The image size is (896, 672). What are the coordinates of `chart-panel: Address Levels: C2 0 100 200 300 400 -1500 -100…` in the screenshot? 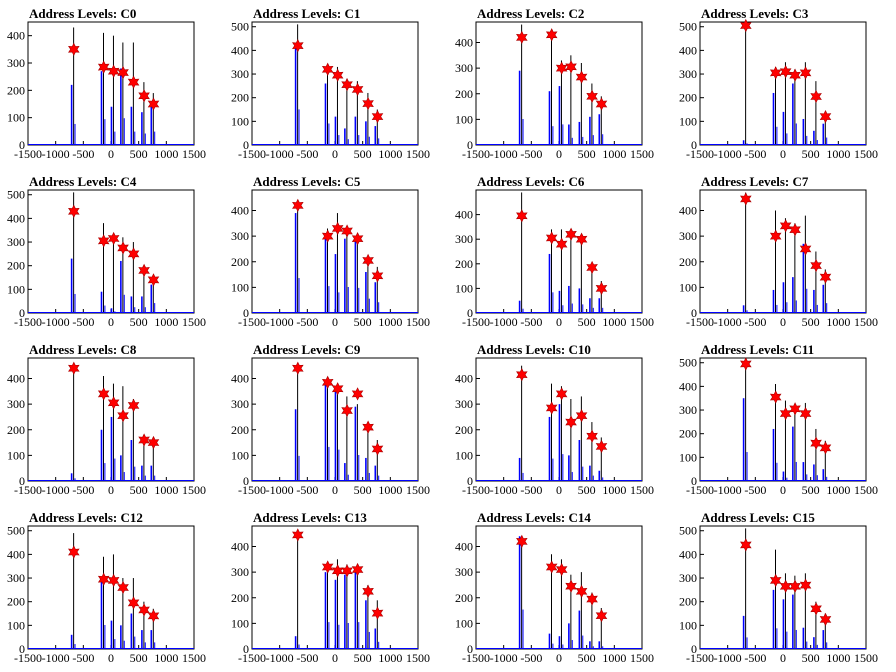 It's located at (560, 84).